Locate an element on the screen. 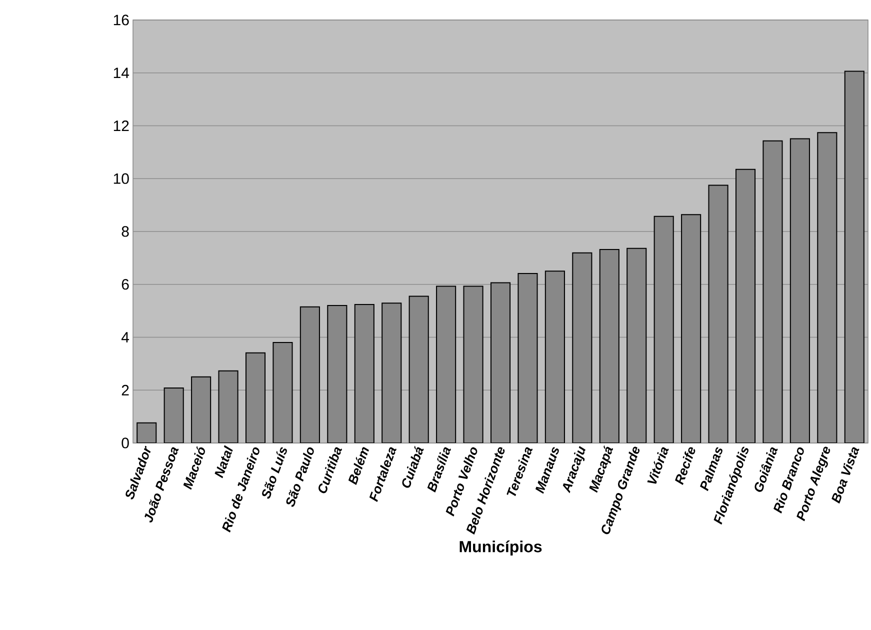 This screenshot has width=871, height=630. x-tick-label: Recife is located at coordinates (685, 466).